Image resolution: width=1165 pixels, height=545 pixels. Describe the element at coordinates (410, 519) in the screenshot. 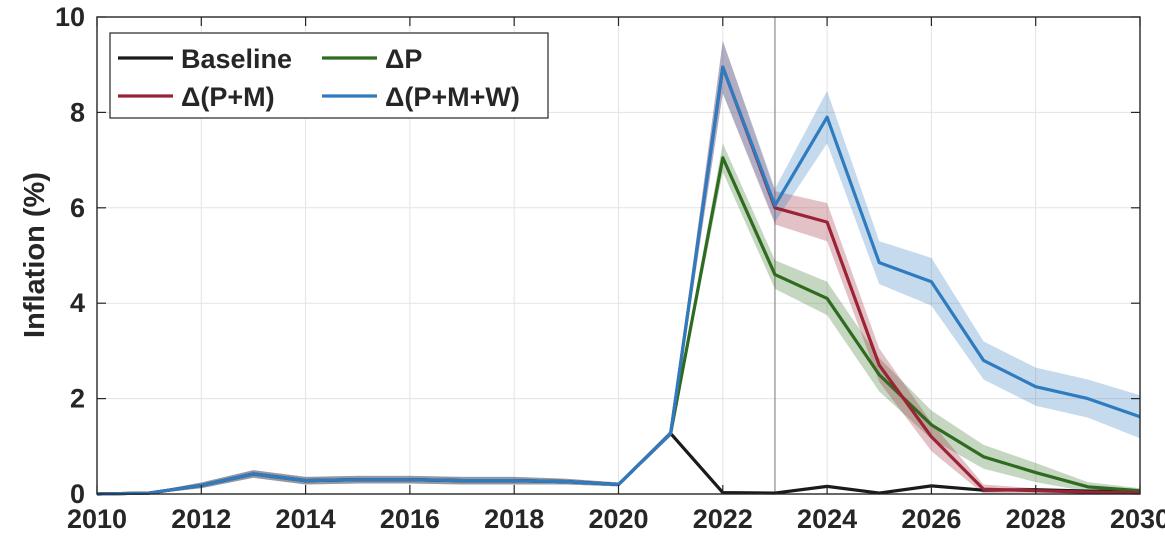

I see `x-tick-label: 2016` at that location.